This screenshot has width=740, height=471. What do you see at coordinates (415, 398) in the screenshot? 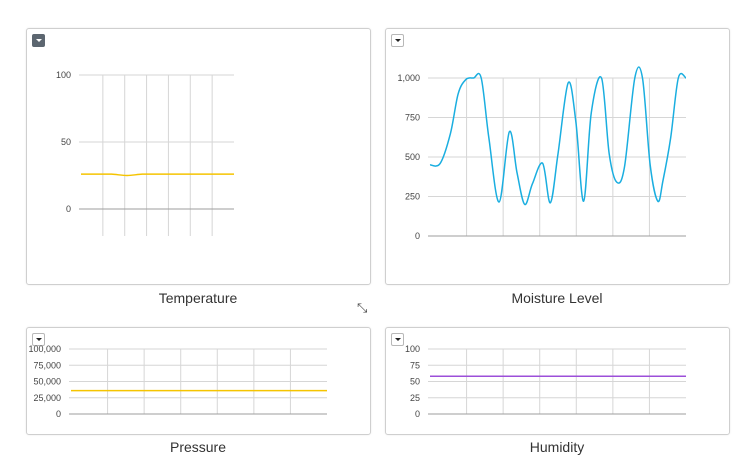
I see `y-tick-label: 25` at bounding box center [415, 398].